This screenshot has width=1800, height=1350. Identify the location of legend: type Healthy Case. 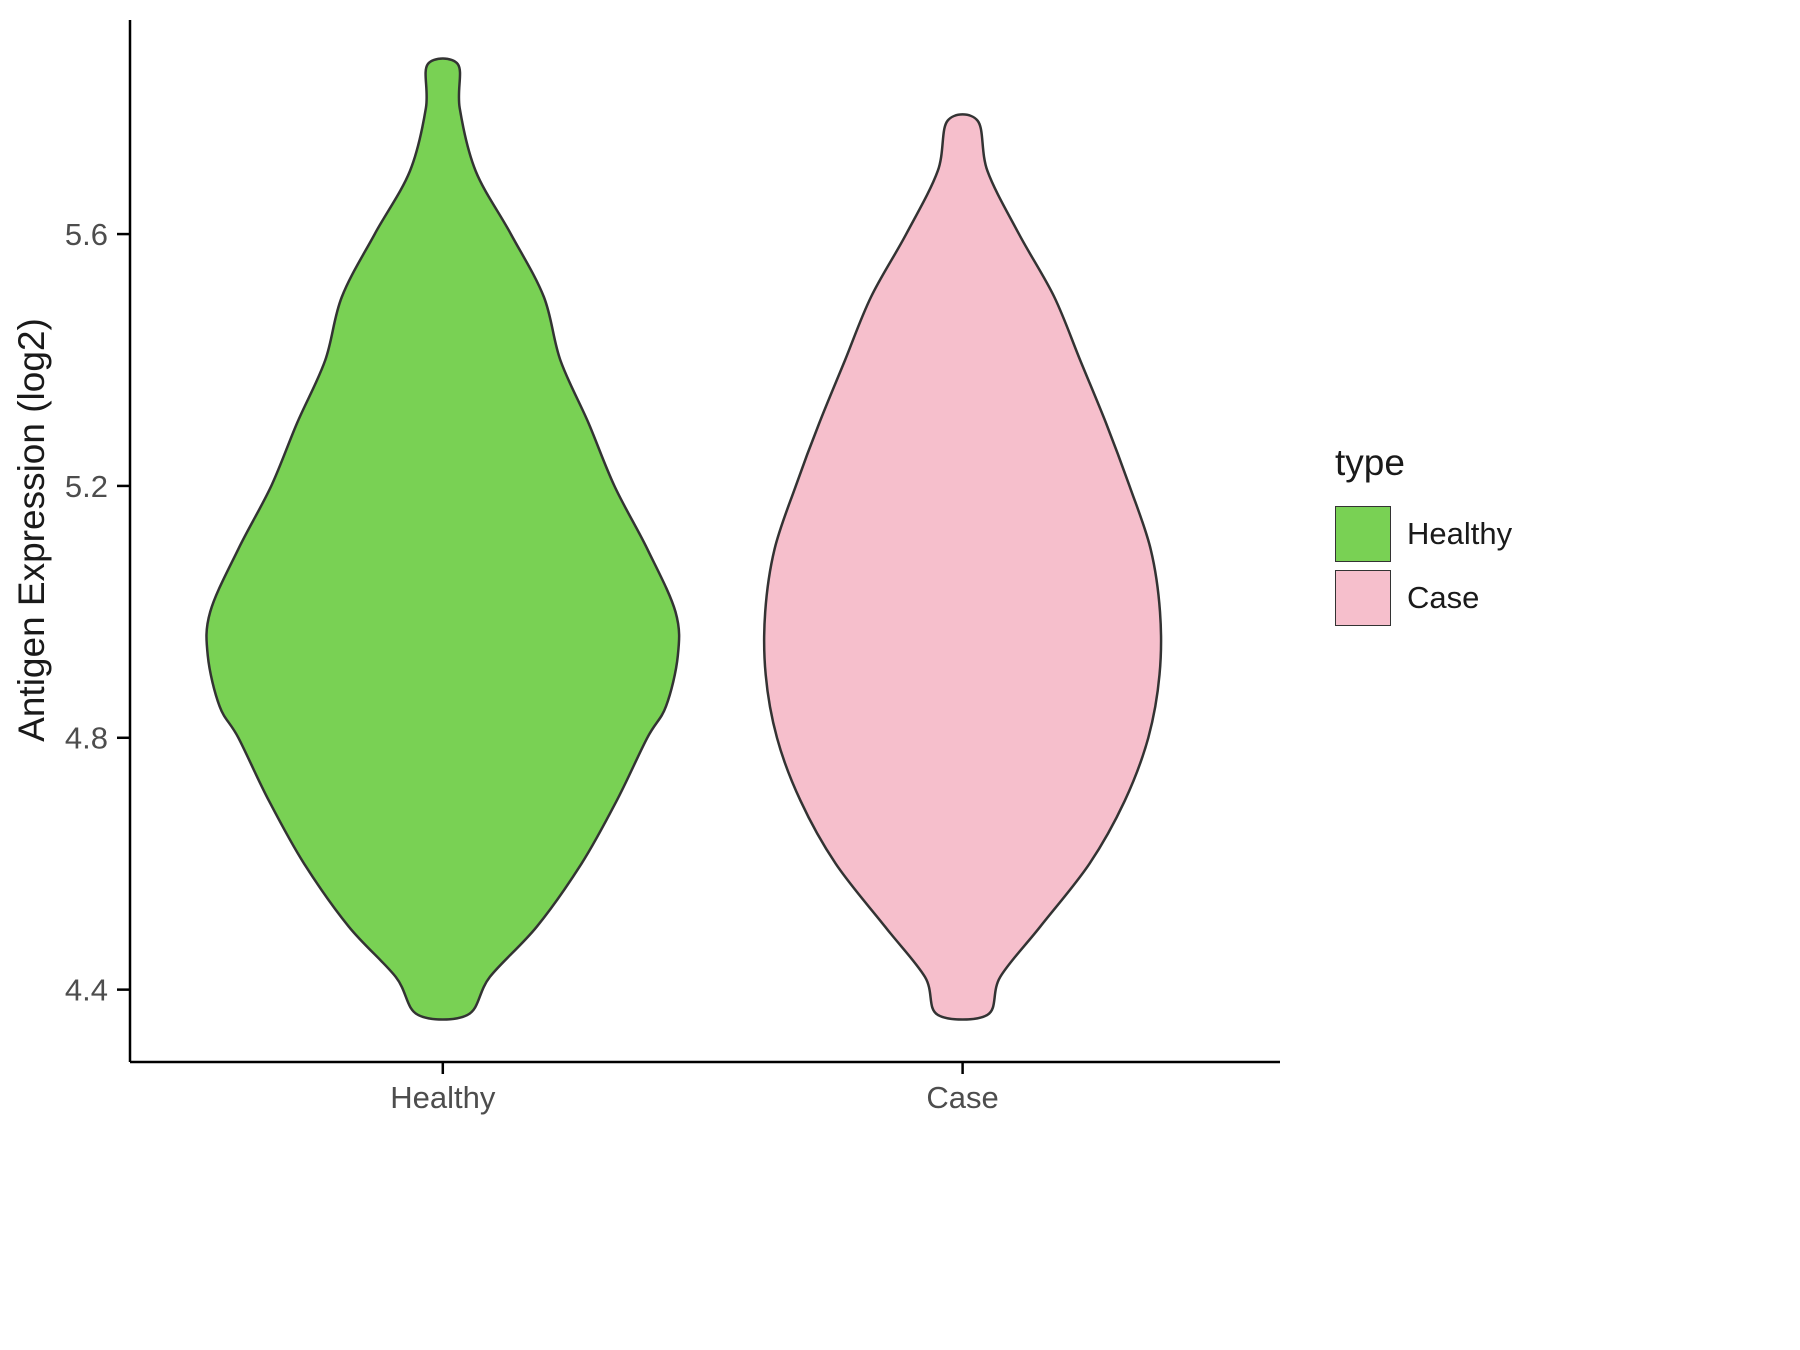
(1423, 538).